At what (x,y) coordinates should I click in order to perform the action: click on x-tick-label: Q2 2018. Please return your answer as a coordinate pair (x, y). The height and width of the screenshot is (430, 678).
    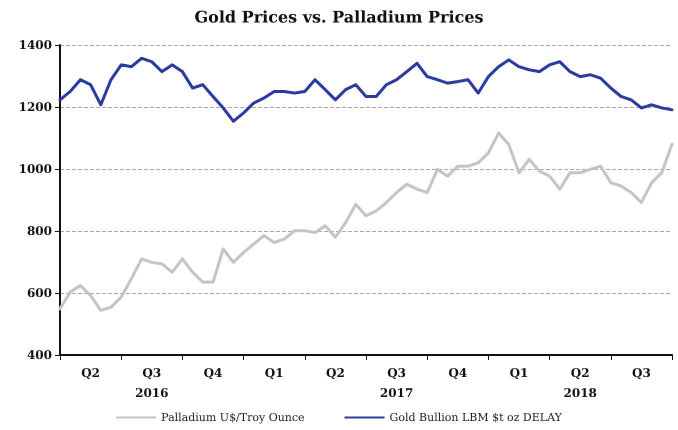
    Looking at the image, I should click on (580, 383).